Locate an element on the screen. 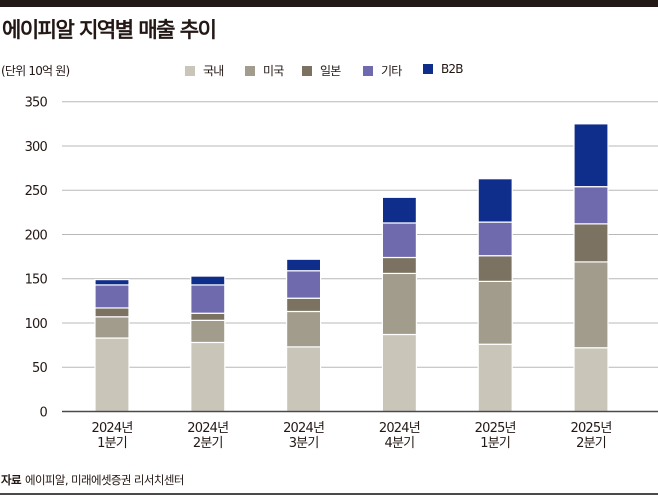  chart-title: 에이피알 지역별 매출 추이 is located at coordinates (109, 30).